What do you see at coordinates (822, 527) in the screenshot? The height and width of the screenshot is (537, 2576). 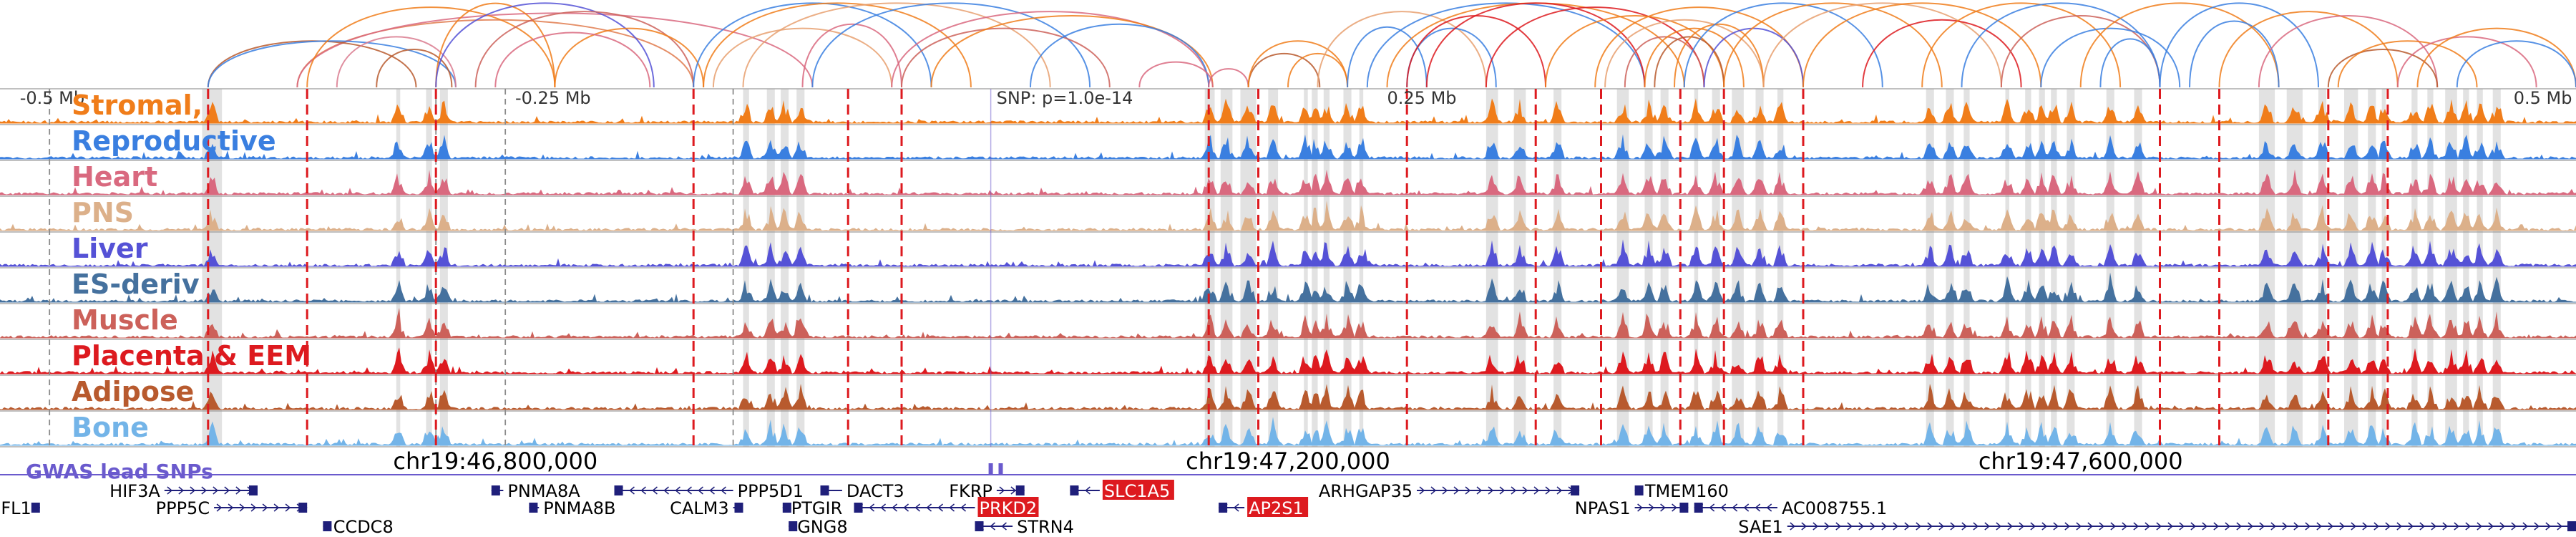 I see `gene-label: GNG8` at bounding box center [822, 527].